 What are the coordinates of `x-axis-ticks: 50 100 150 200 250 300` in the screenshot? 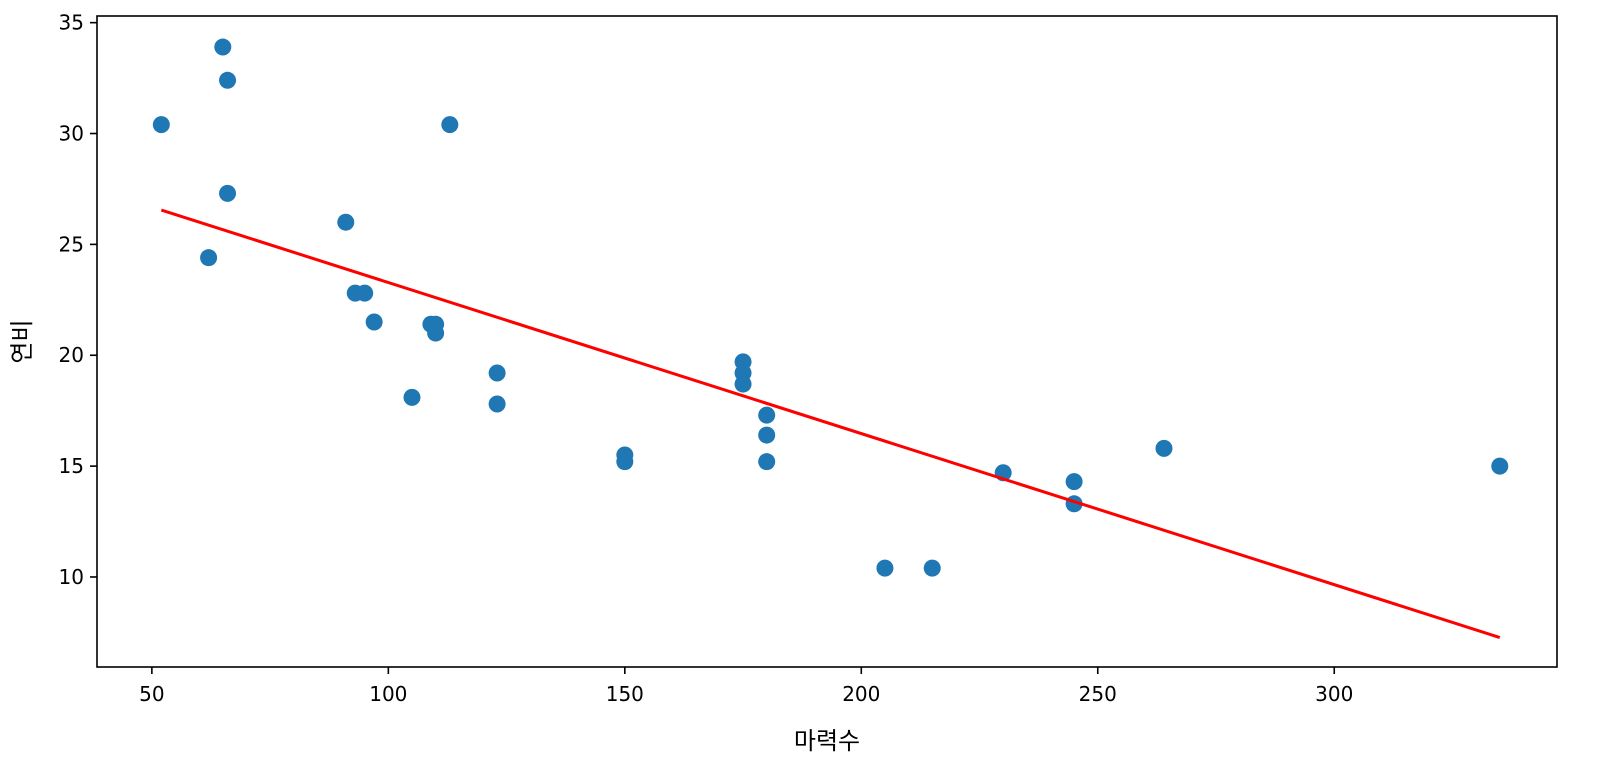 It's located at (746, 686).